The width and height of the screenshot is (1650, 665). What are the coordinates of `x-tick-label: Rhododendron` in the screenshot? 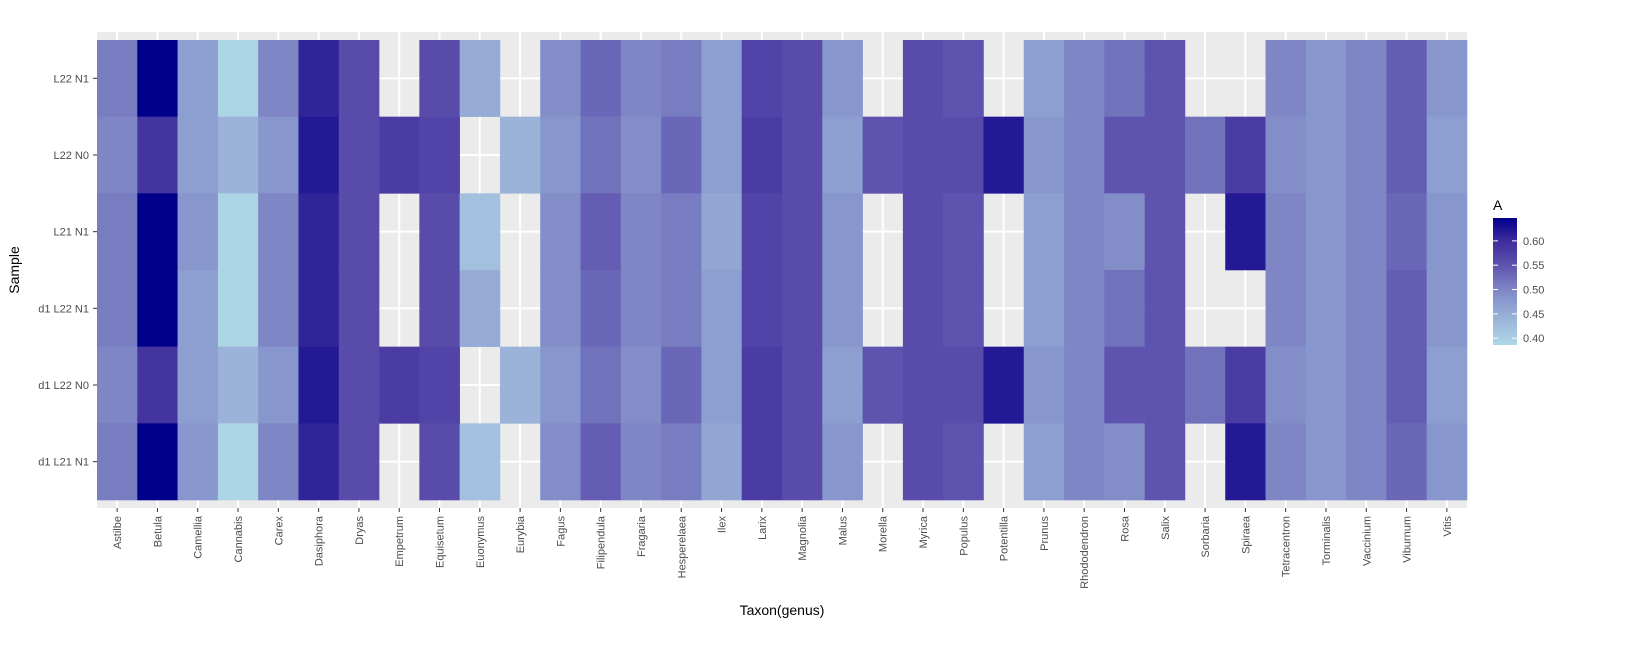 It's located at (1085, 552).